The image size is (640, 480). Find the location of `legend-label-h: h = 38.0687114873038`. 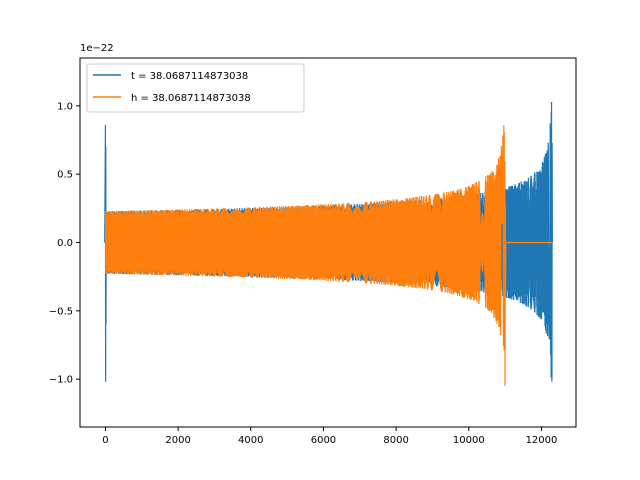

legend-label-h: h = 38.0687114873038 is located at coordinates (191, 98).